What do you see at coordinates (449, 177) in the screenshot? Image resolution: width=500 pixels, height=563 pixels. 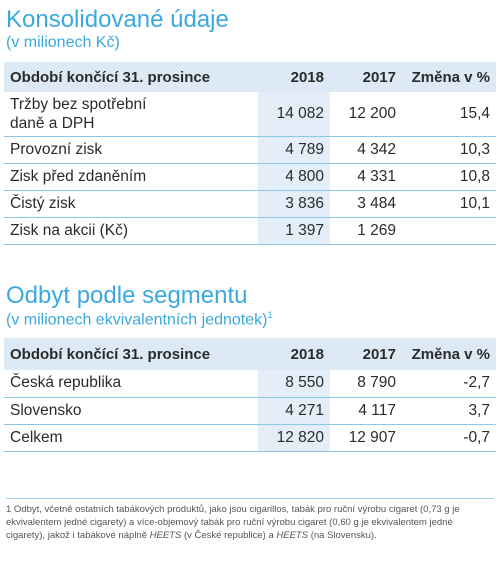 I see `value-change: 10,8` at bounding box center [449, 177].